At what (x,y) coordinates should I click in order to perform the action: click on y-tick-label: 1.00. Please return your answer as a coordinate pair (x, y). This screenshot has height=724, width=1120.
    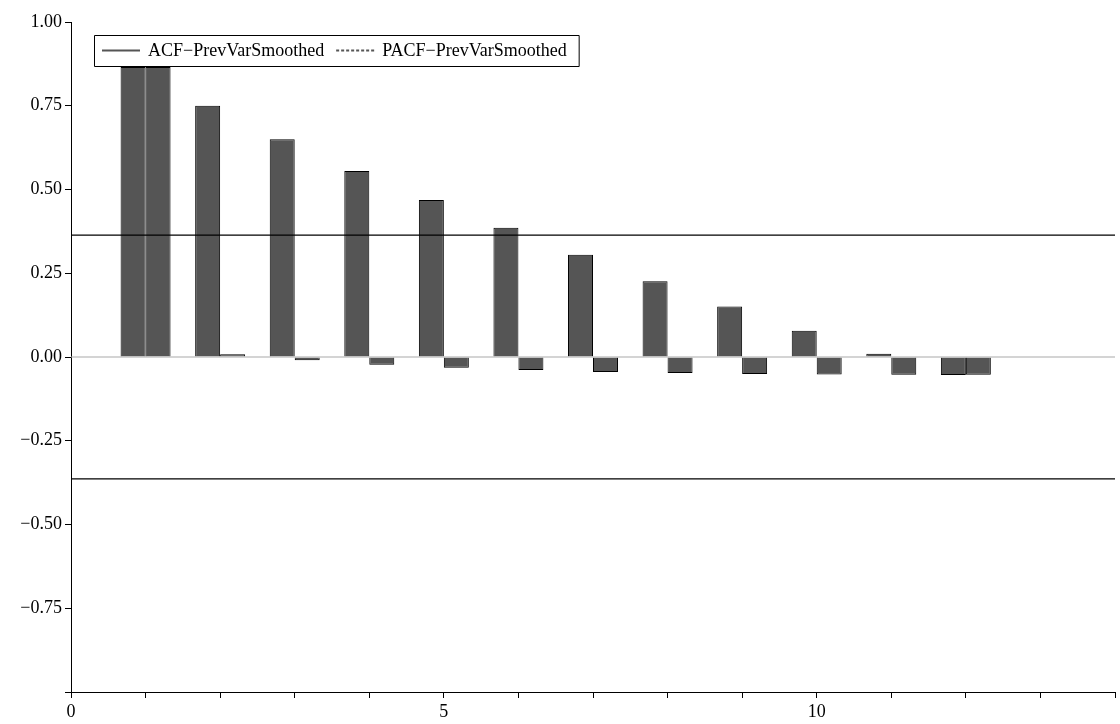
    Looking at the image, I should click on (46, 20).